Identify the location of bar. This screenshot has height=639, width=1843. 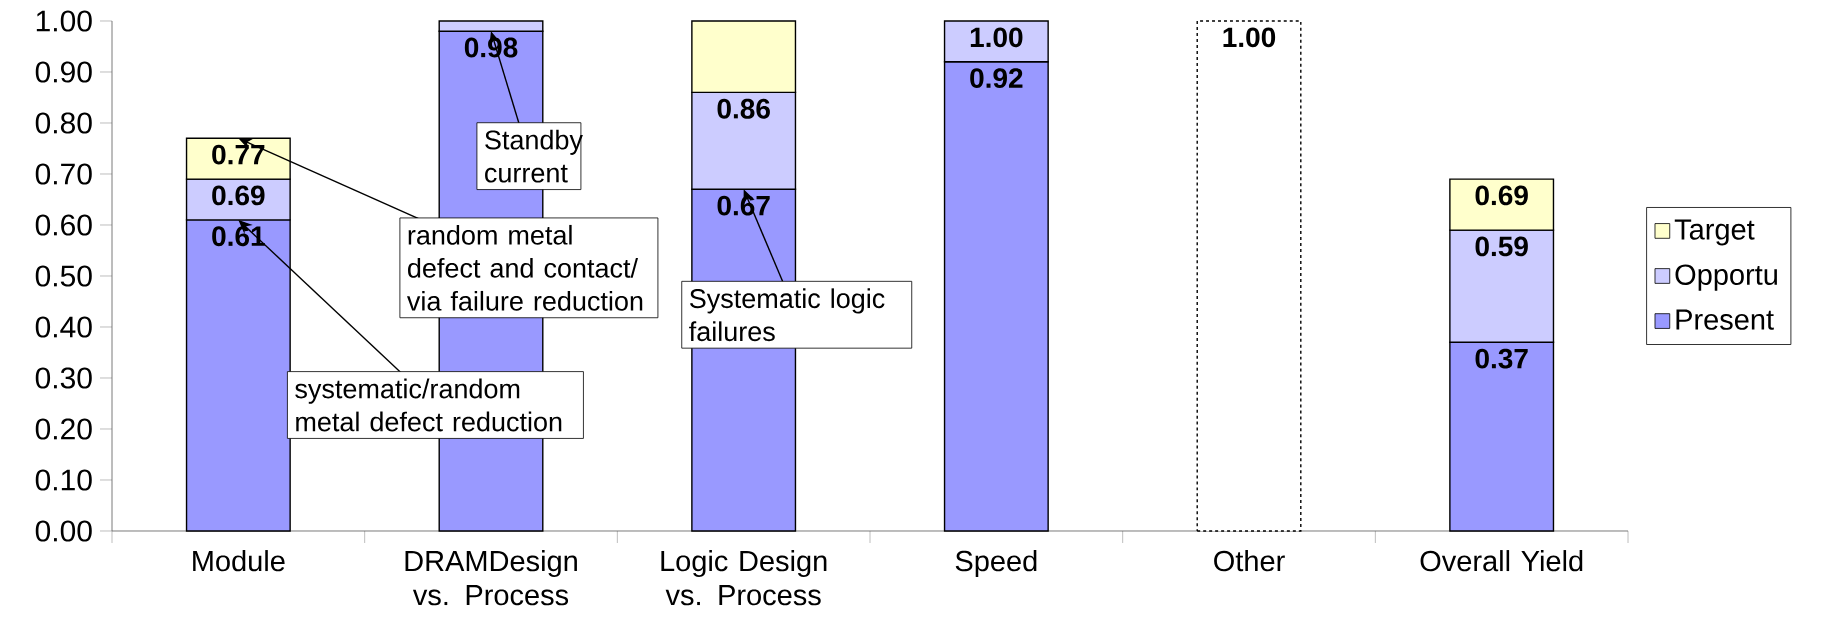
(1249, 276).